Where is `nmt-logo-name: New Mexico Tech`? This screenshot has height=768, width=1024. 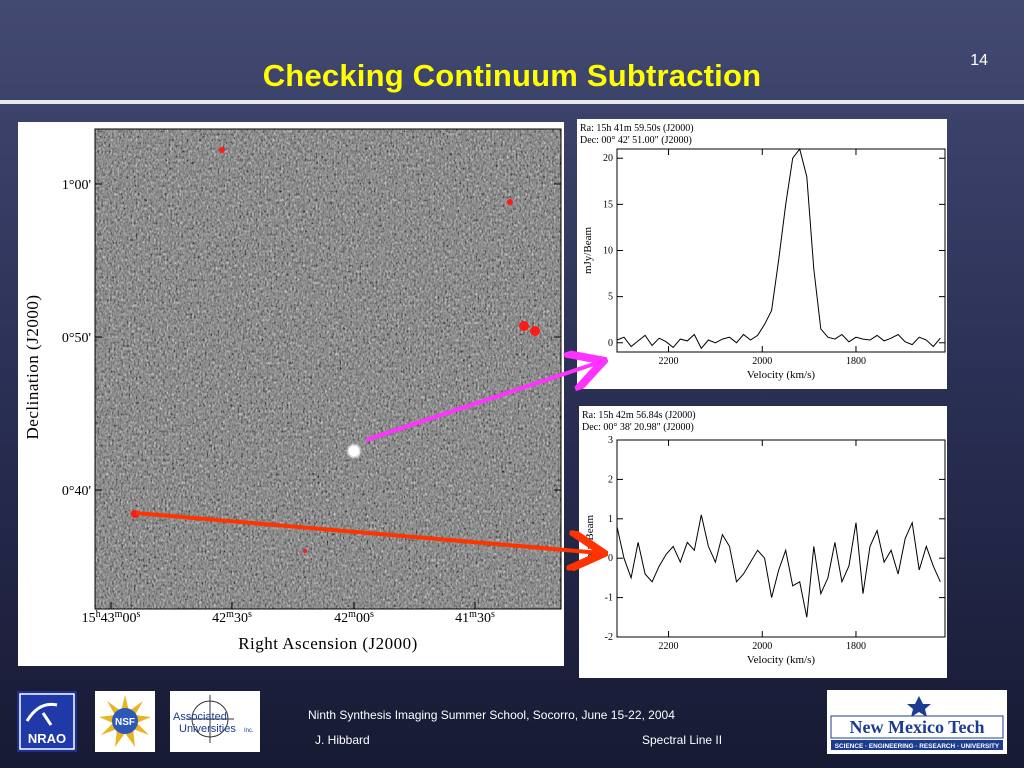 nmt-logo-name: New Mexico Tech is located at coordinates (917, 727).